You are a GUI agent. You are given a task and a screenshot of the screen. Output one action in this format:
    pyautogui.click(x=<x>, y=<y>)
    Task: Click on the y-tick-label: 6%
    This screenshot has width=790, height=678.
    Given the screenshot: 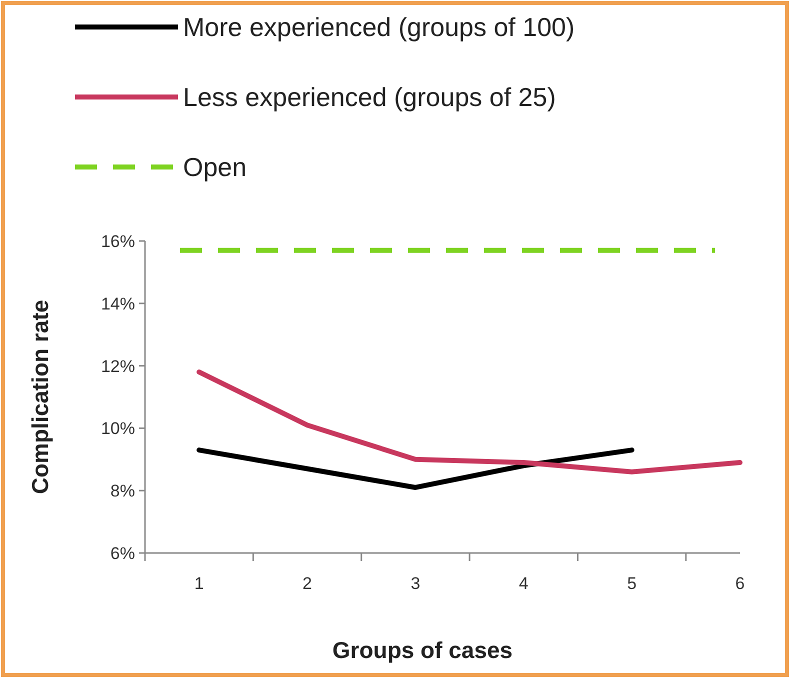 What is the action you would take?
    pyautogui.click(x=122, y=553)
    